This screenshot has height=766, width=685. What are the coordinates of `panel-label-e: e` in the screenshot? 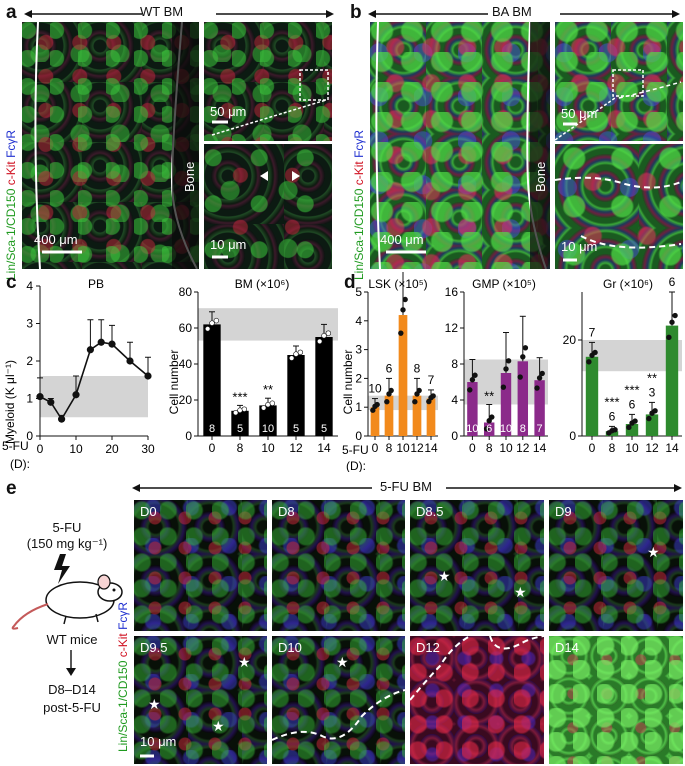 It's located at (11, 488).